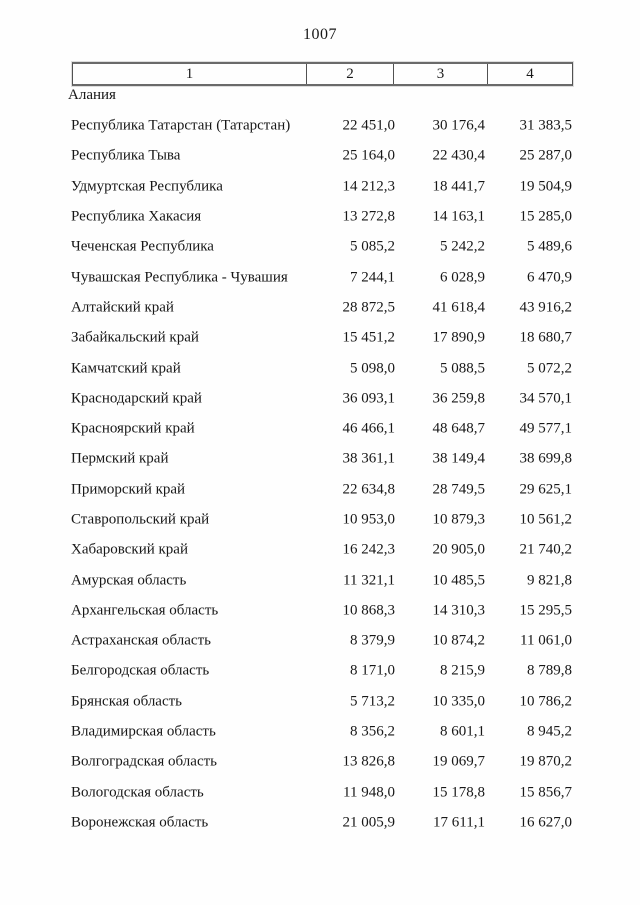 Image resolution: width=640 pixels, height=905 pixels. I want to click on row-value-col4: 10 561,2, so click(546, 519).